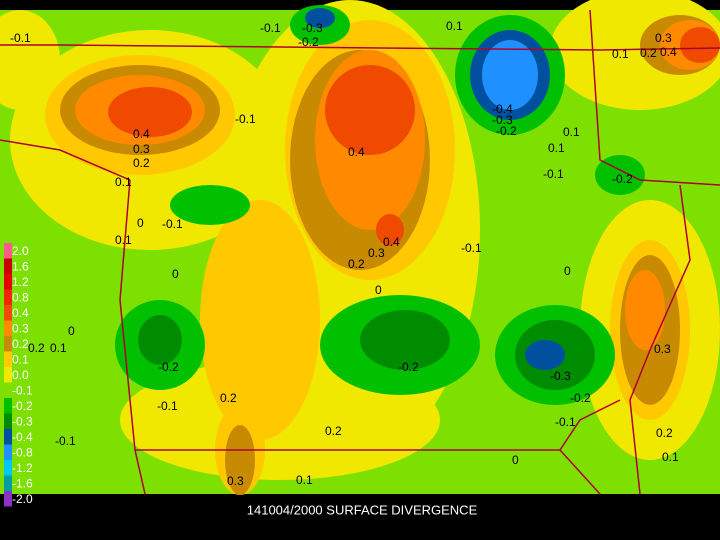  What do you see at coordinates (22, 468) in the screenshot?
I see `legend-label: -1.2` at bounding box center [22, 468].